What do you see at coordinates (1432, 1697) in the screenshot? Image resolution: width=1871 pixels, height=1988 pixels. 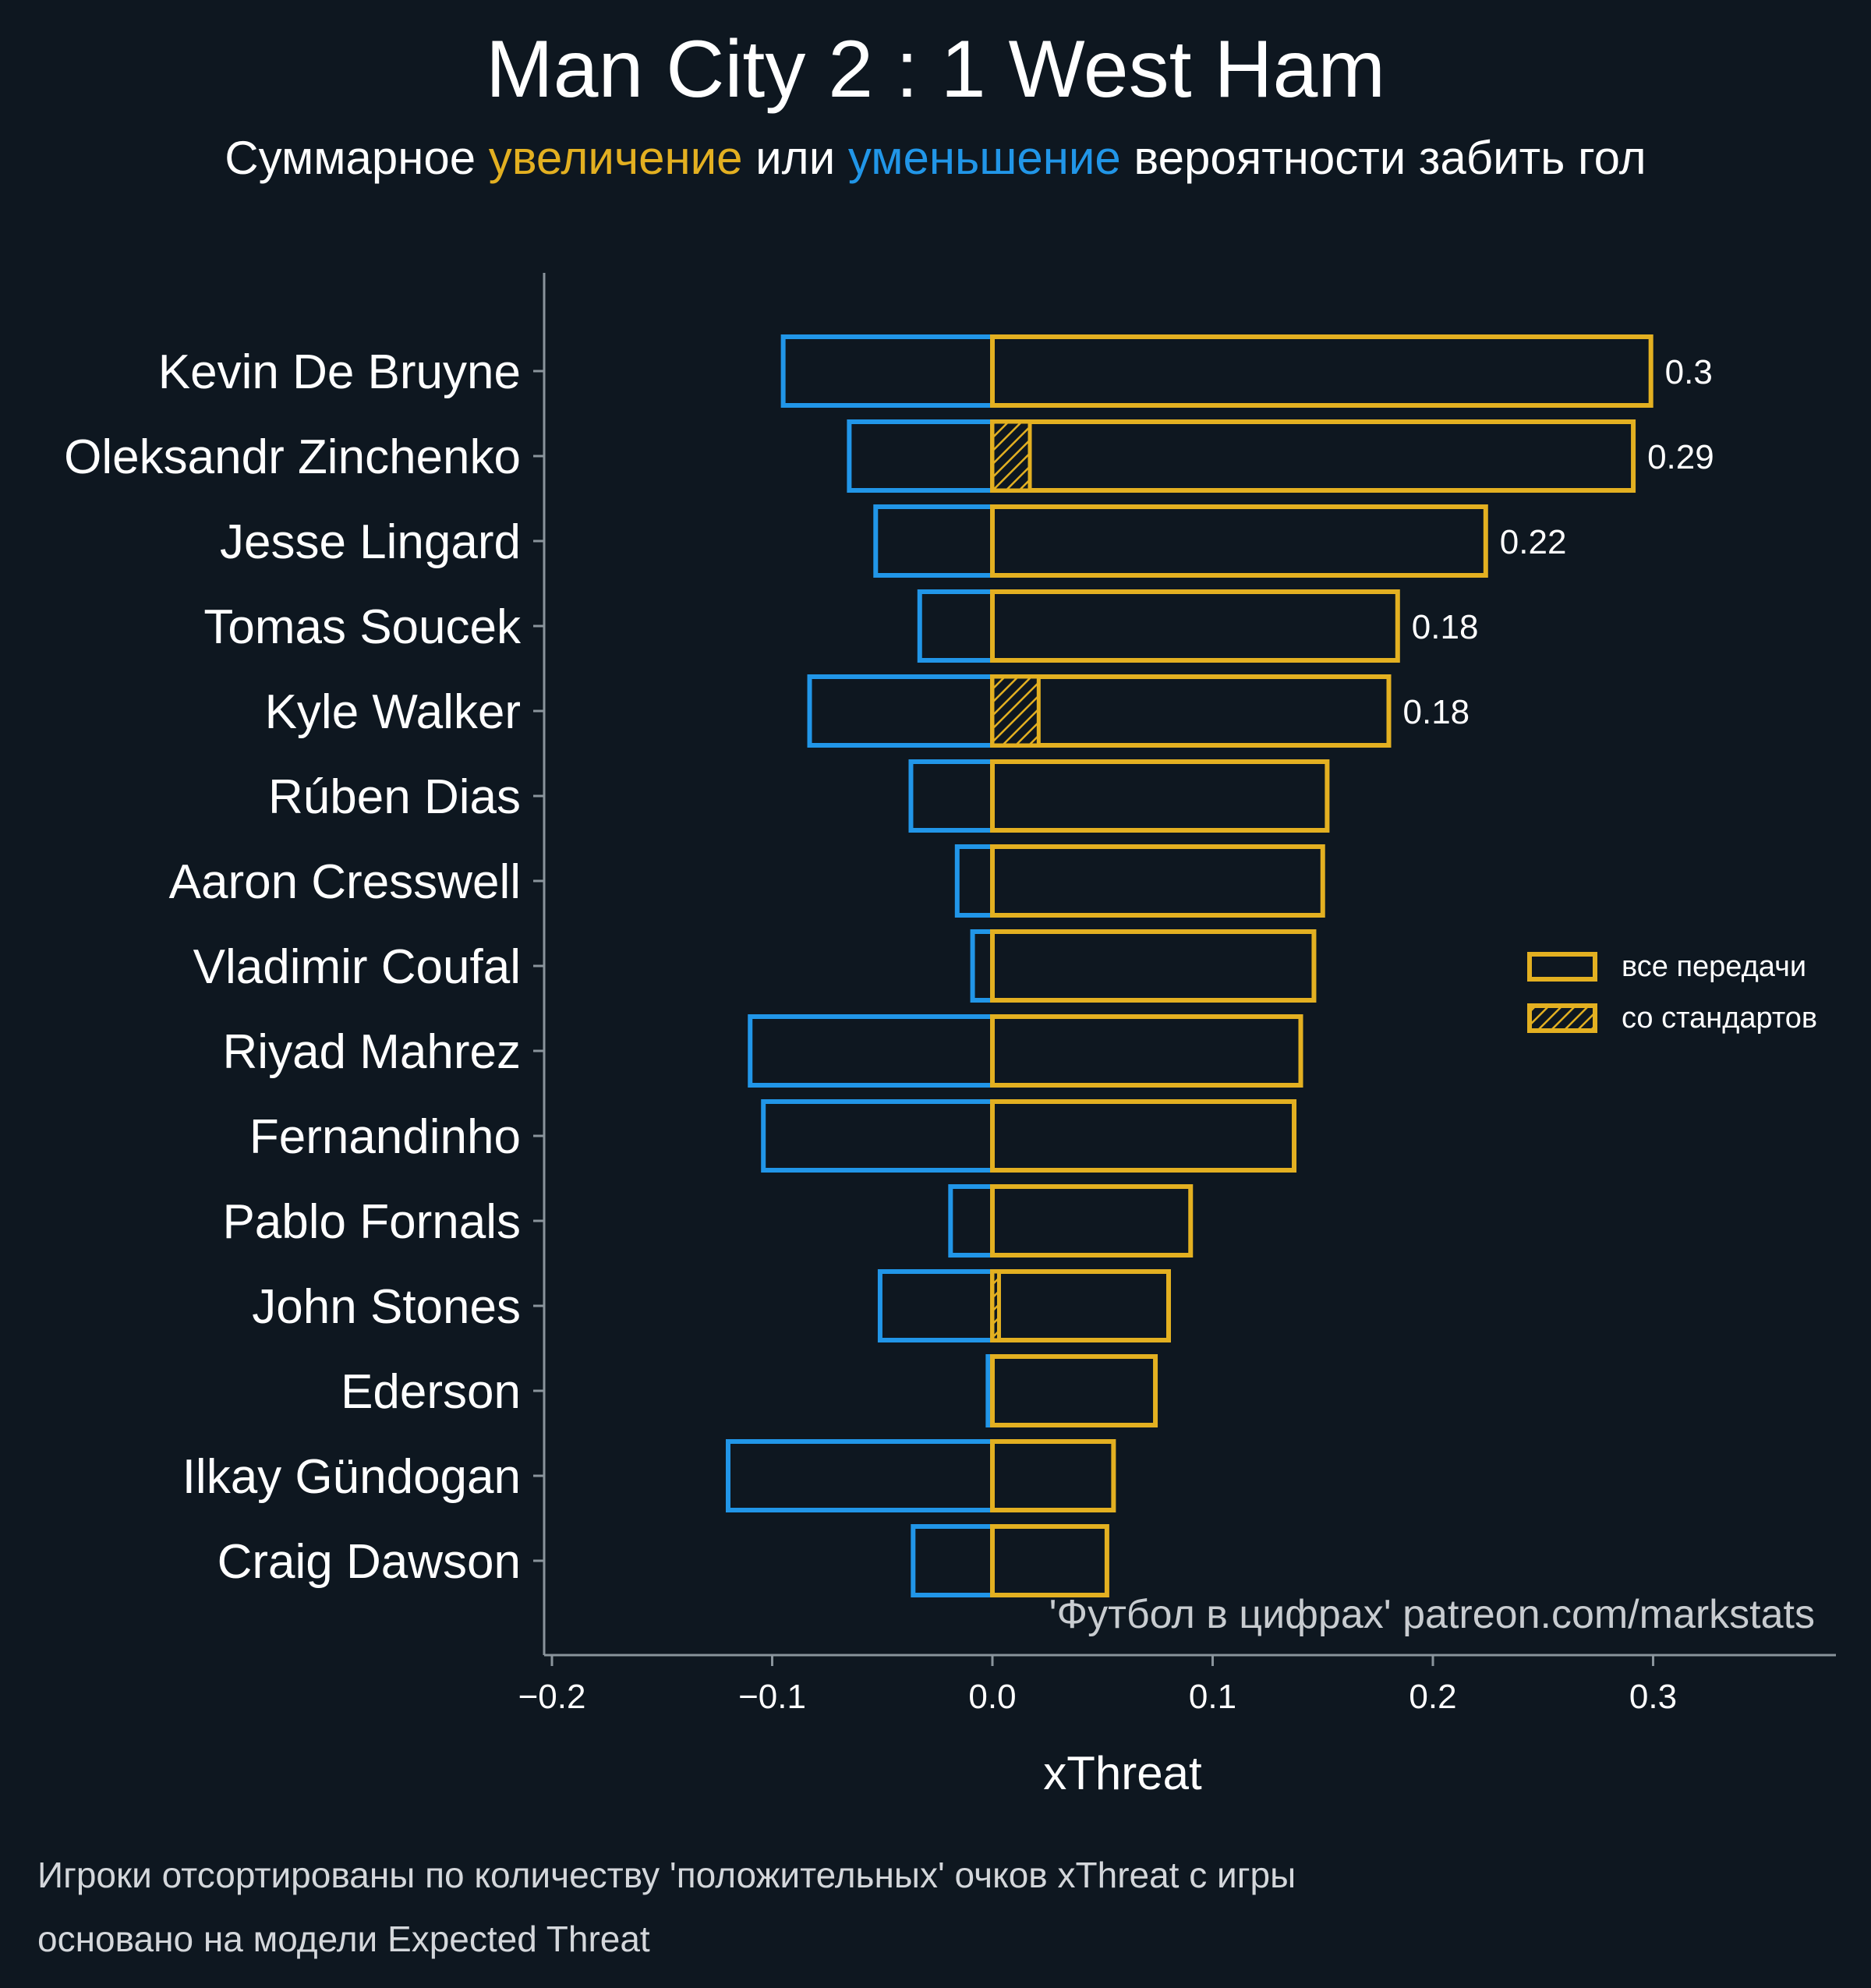 I see `x-tick-label: 0.2` at bounding box center [1432, 1697].